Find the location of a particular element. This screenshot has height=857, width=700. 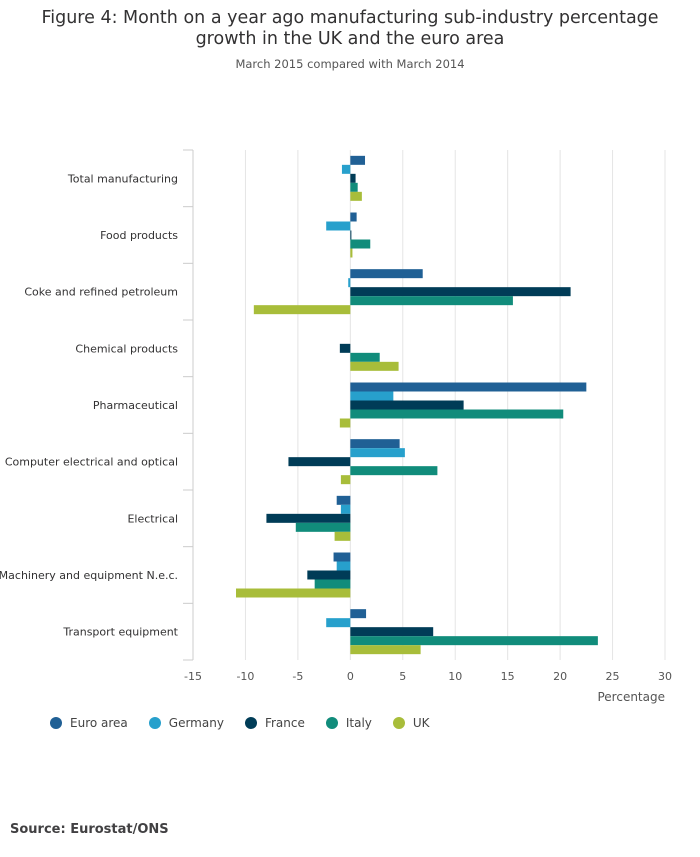

x-tick-label-4: 5 is located at coordinates (402, 676).